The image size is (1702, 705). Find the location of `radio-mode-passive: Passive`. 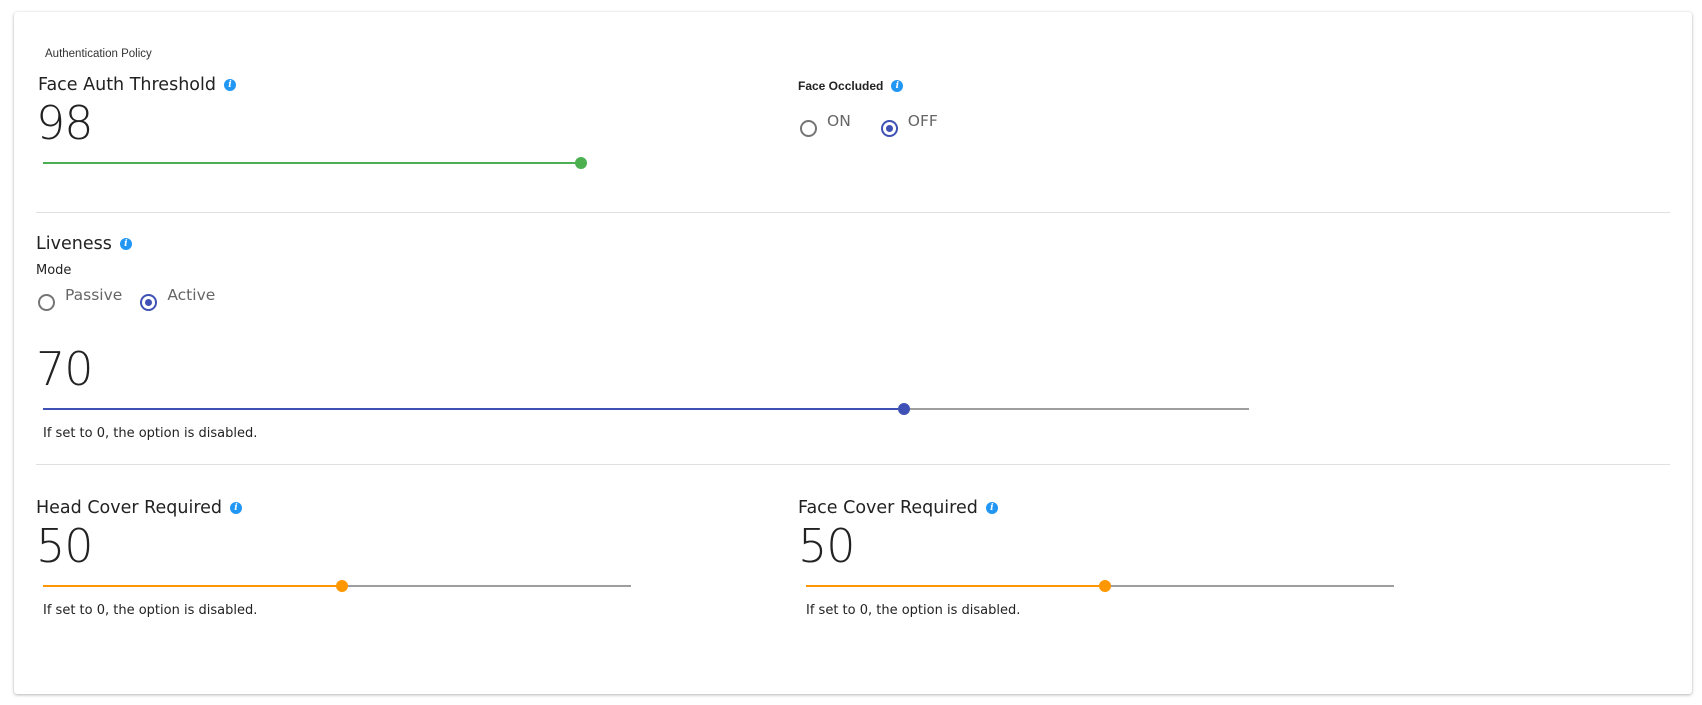

radio-mode-passive: Passive is located at coordinates (80, 298).